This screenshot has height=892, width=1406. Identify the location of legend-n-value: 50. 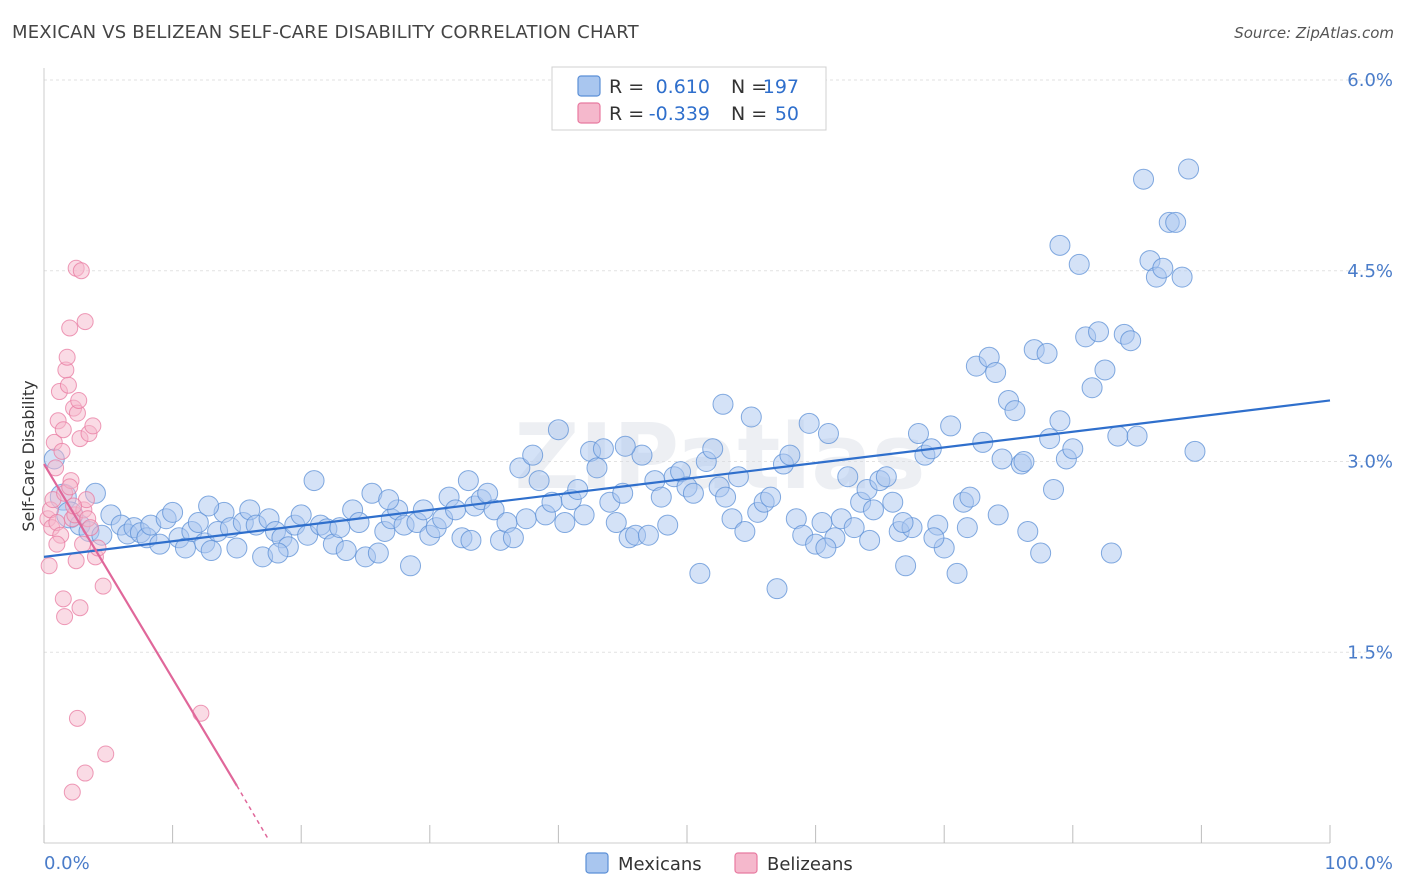
(787, 114).